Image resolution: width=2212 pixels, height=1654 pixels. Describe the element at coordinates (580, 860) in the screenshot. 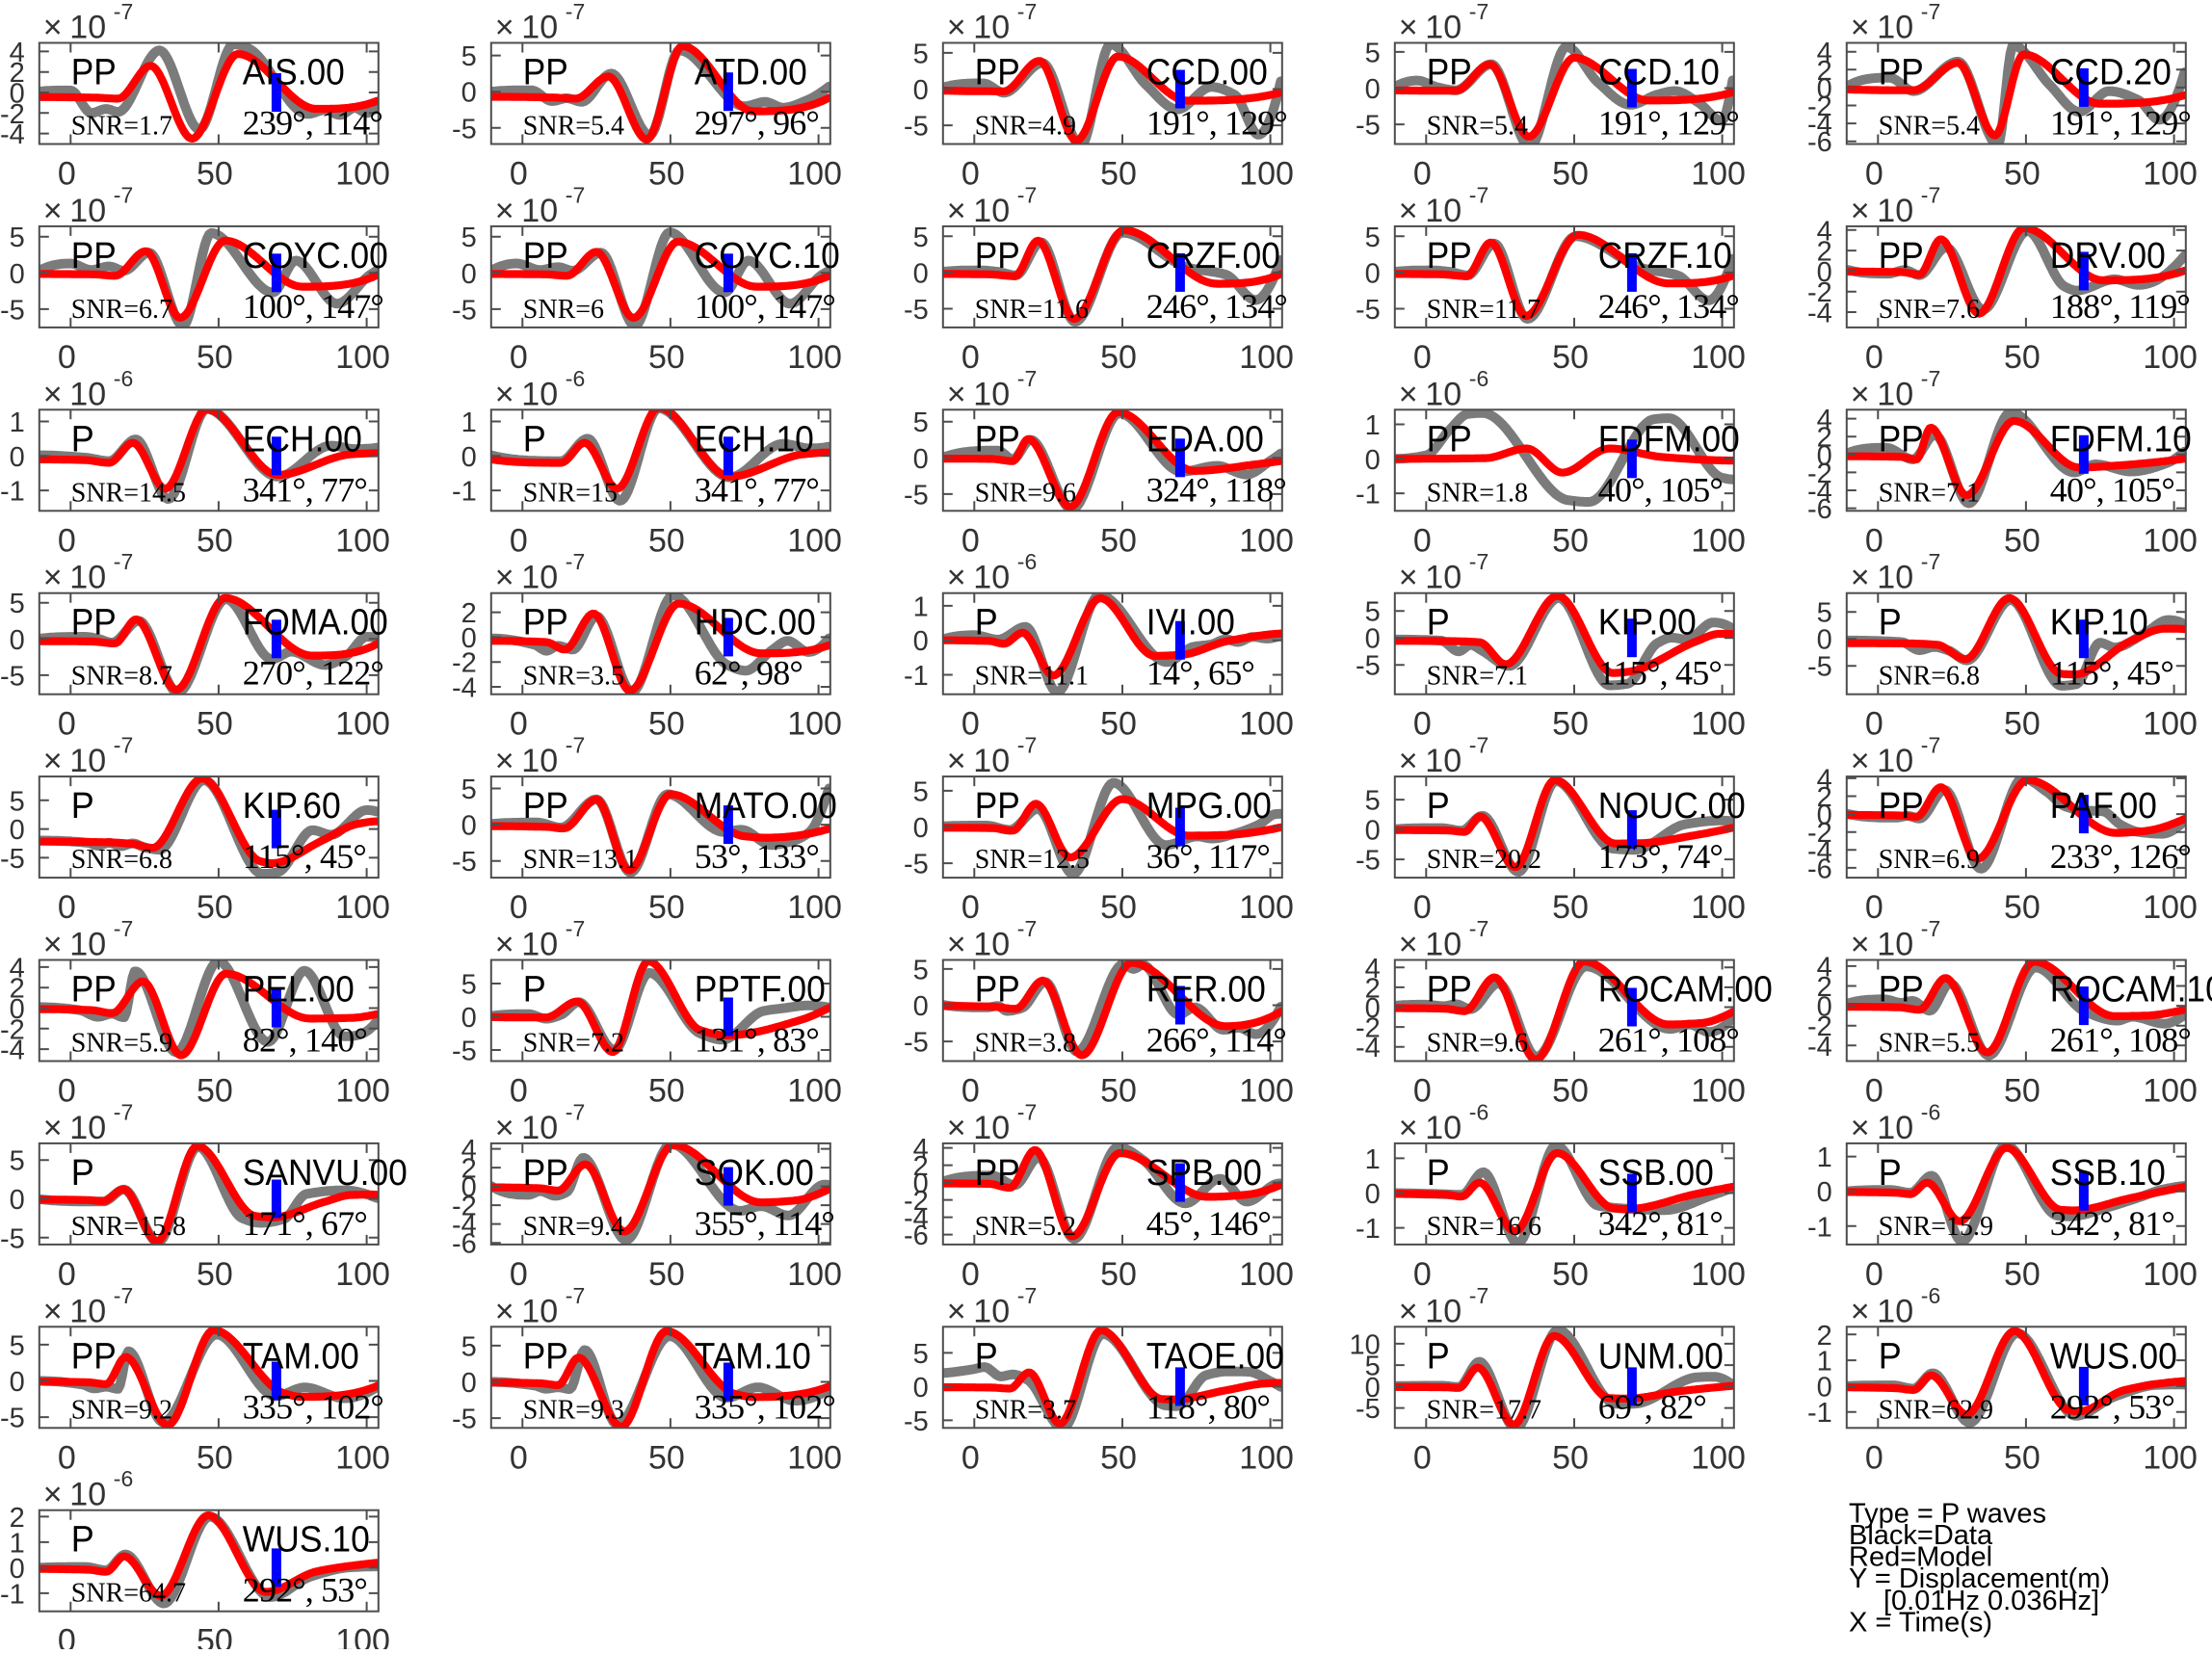

I see `svg-text: SNR=13.1` at that location.